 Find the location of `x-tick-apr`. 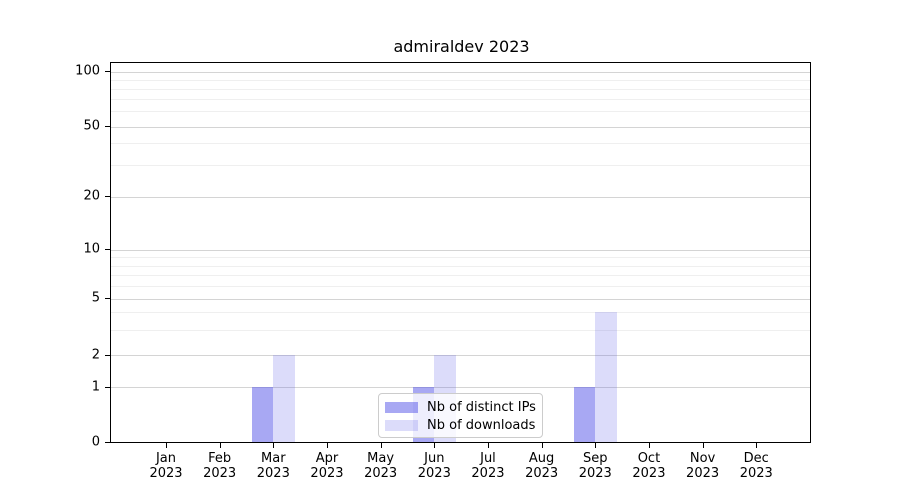

x-tick-apr is located at coordinates (327, 445).